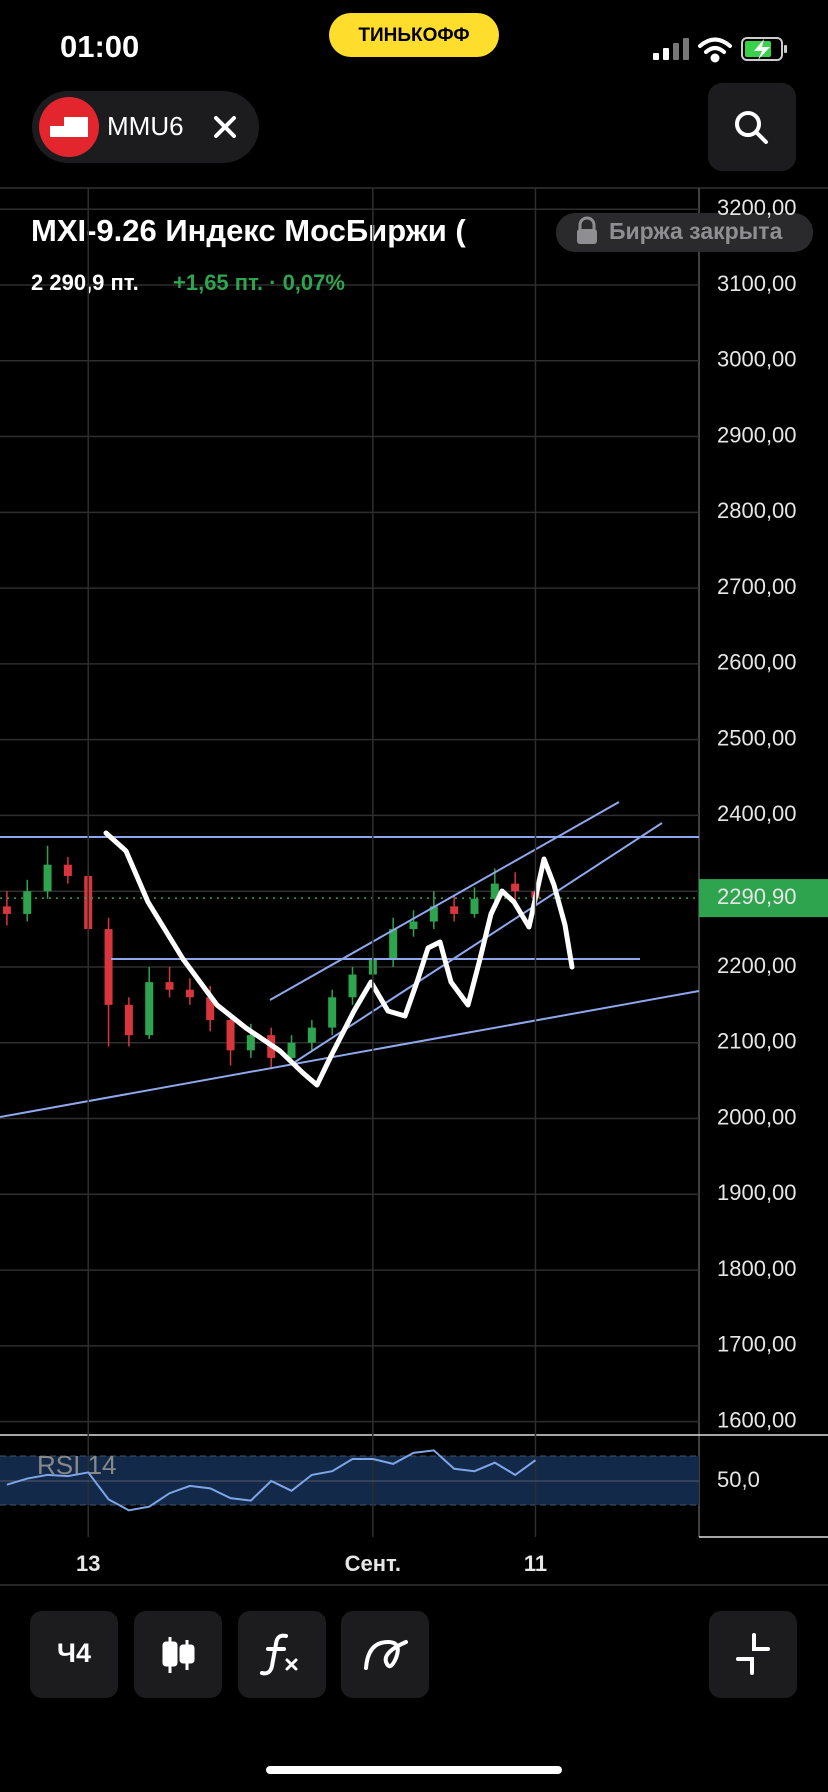 The width and height of the screenshot is (828, 1792). What do you see at coordinates (757, 662) in the screenshot?
I see `y-tick-label: 2600,00` at bounding box center [757, 662].